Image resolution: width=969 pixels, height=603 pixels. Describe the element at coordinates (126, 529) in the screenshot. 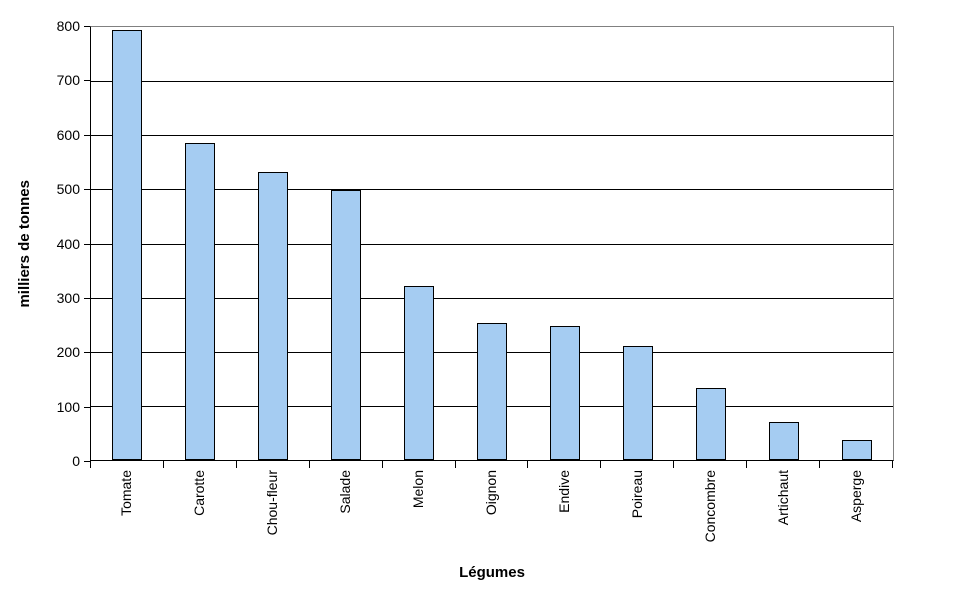

I see `x-category-label-tomate: Tomate` at that location.